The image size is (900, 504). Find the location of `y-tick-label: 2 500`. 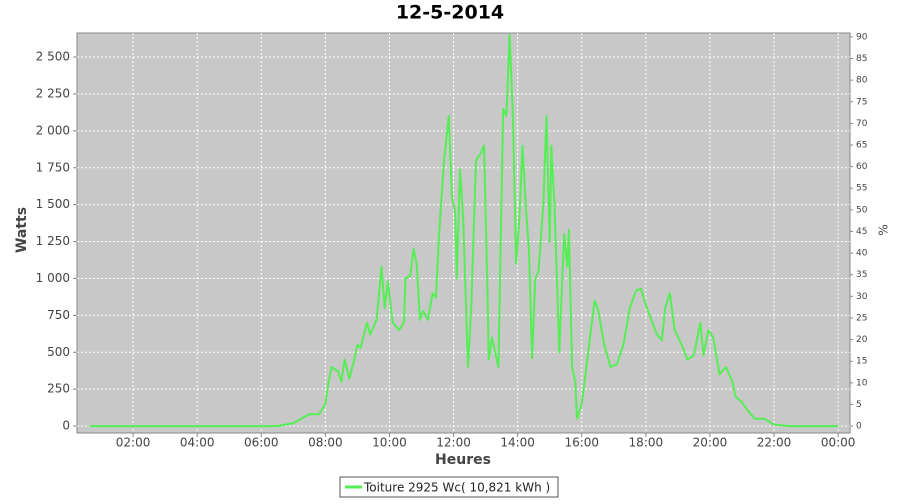

y-tick-label: 2 500 is located at coordinates (53, 57).